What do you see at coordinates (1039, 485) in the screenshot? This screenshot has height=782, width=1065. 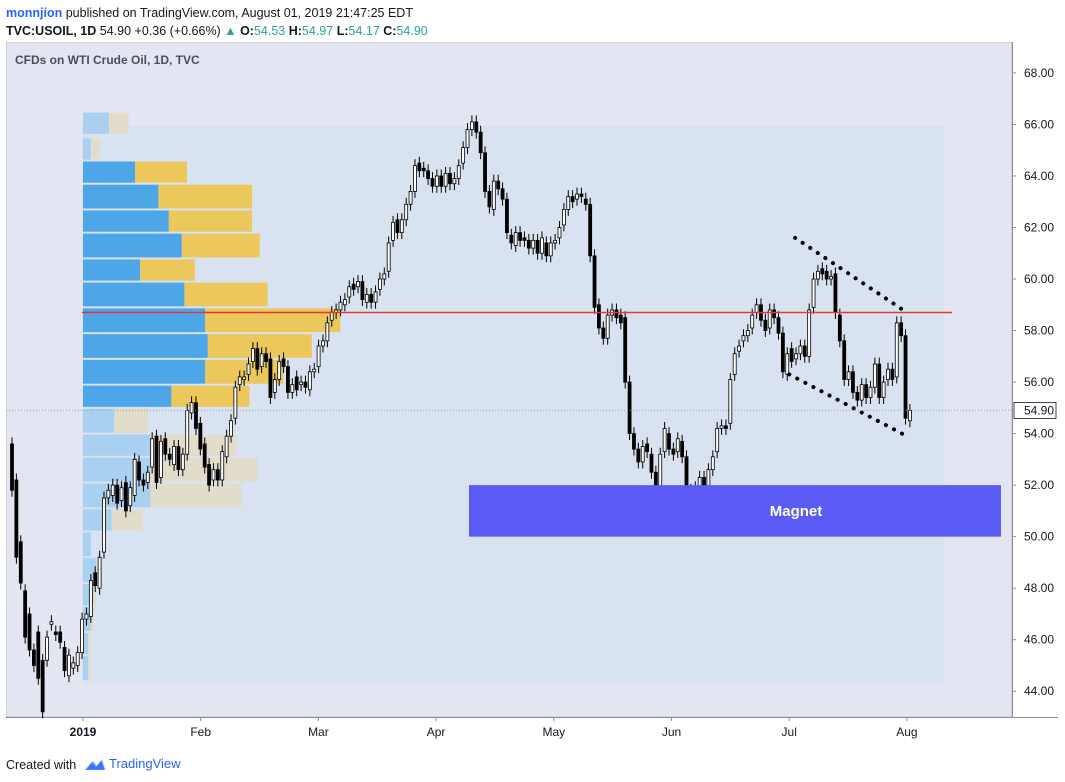 I see `price-tick-label: 52.00` at bounding box center [1039, 485].